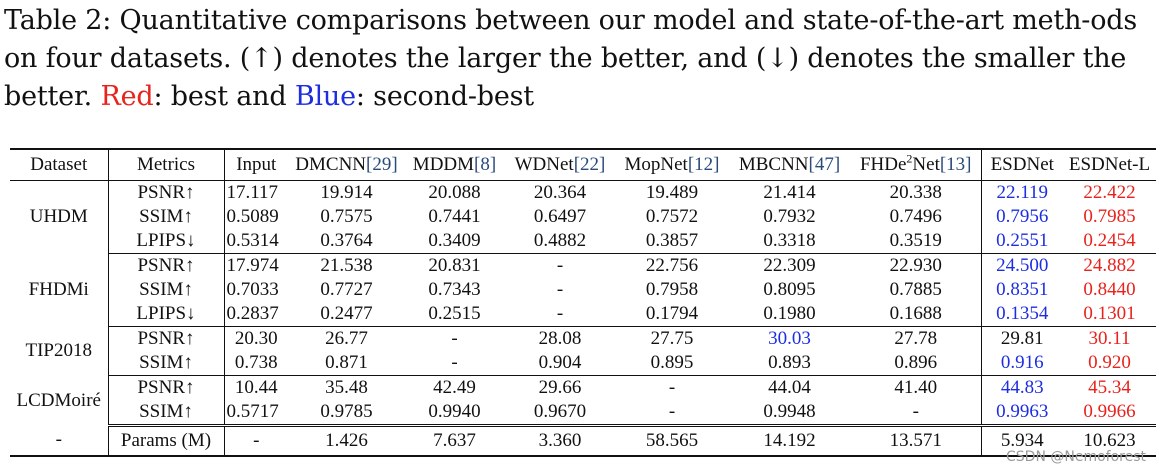 This screenshot has width=1160, height=469. Describe the element at coordinates (1022, 338) in the screenshot. I see `value-cell: 29.81` at that location.